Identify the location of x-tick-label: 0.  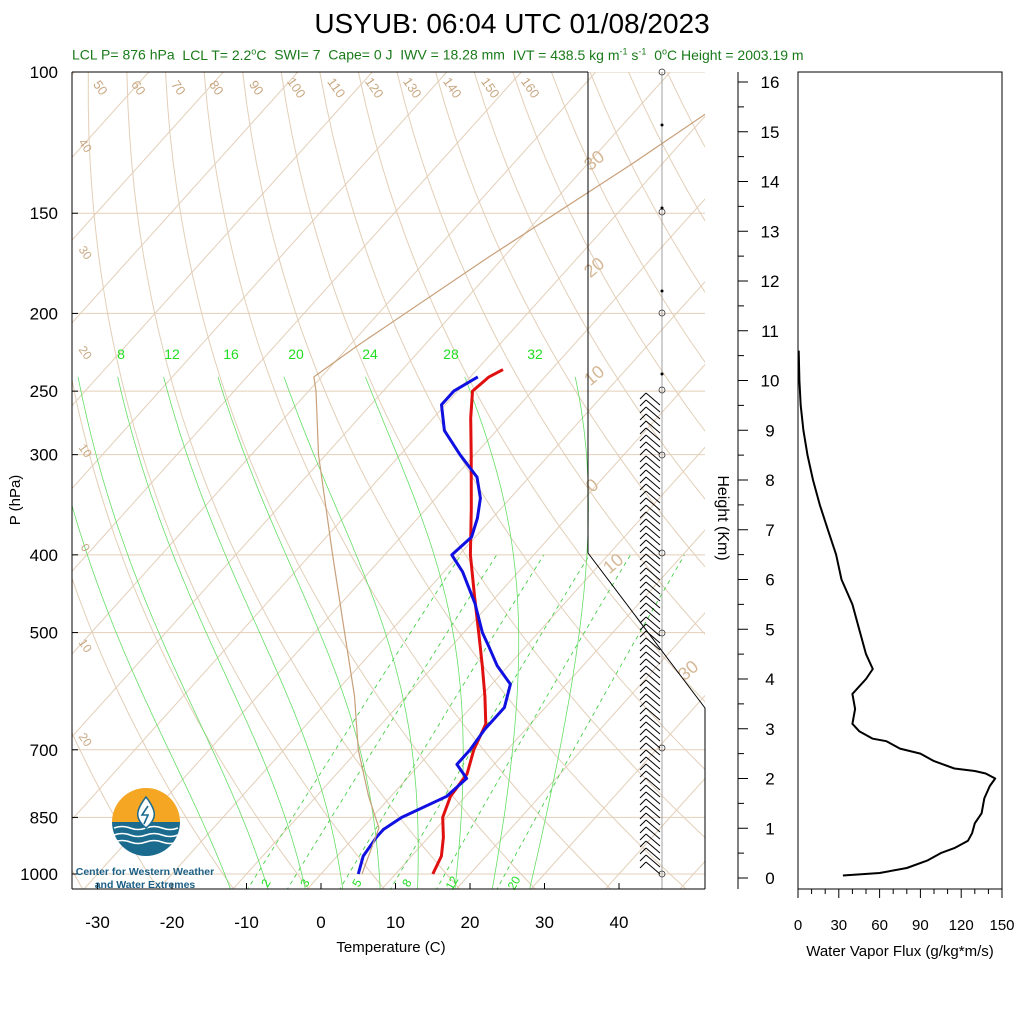
(320, 922).